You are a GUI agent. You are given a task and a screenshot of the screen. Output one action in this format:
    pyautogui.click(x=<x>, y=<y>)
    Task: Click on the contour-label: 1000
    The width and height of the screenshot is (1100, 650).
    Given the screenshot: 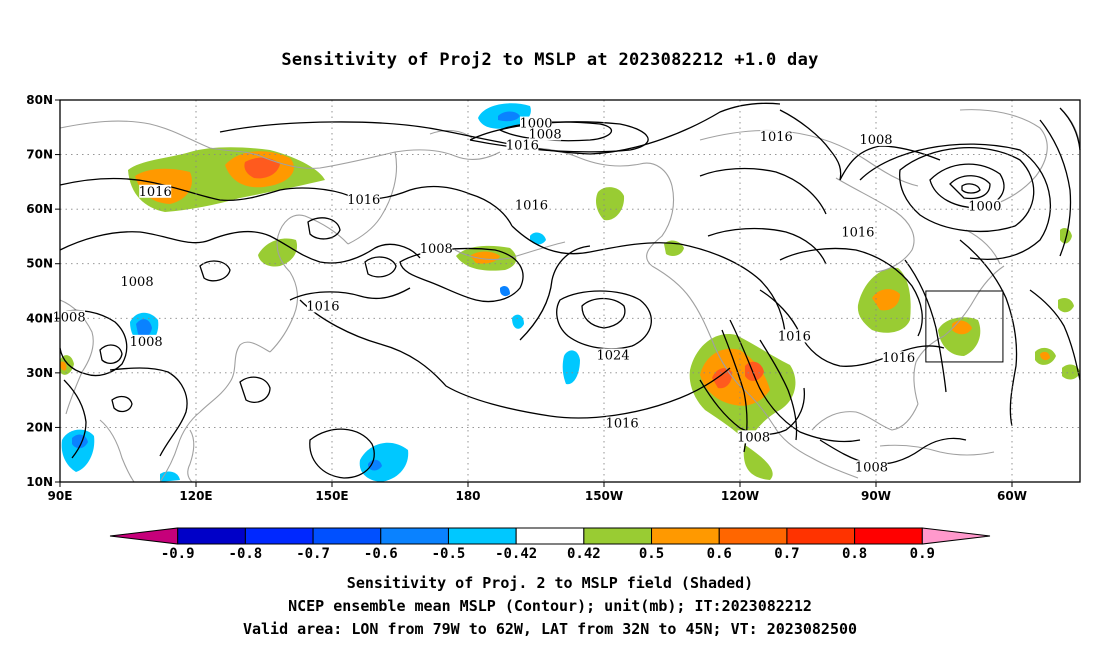 What is the action you would take?
    pyautogui.click(x=984, y=207)
    